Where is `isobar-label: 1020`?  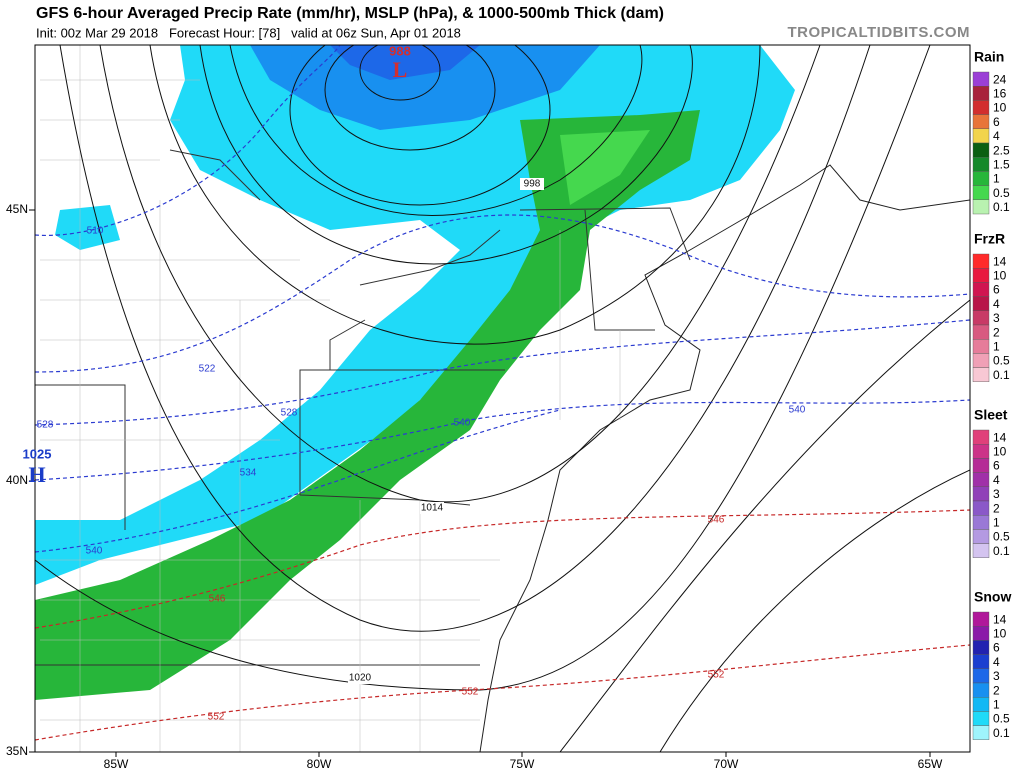
isobar-label: 1020 is located at coordinates (360, 678).